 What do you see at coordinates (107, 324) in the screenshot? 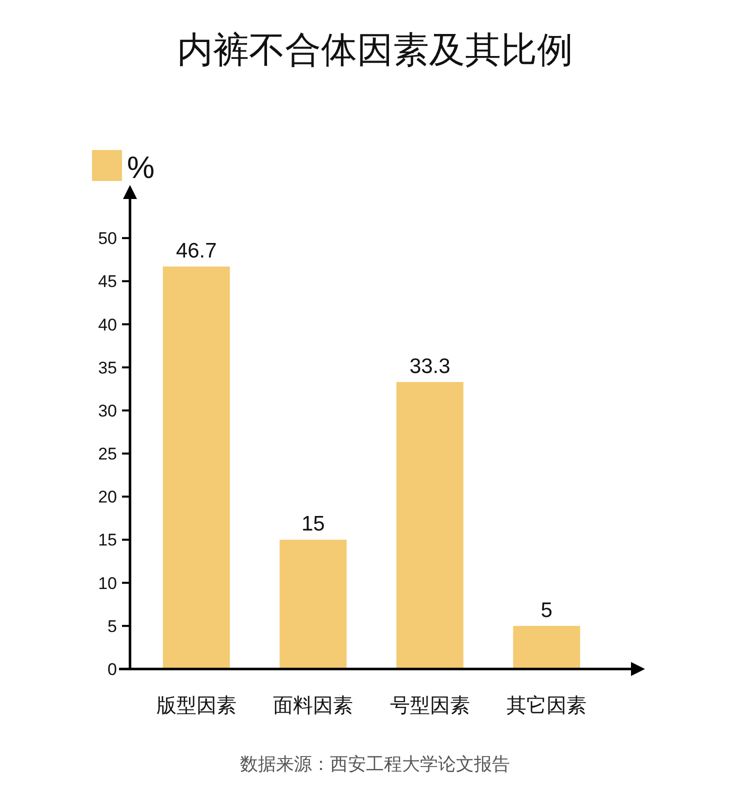
I see `y-tick: 40` at bounding box center [107, 324].